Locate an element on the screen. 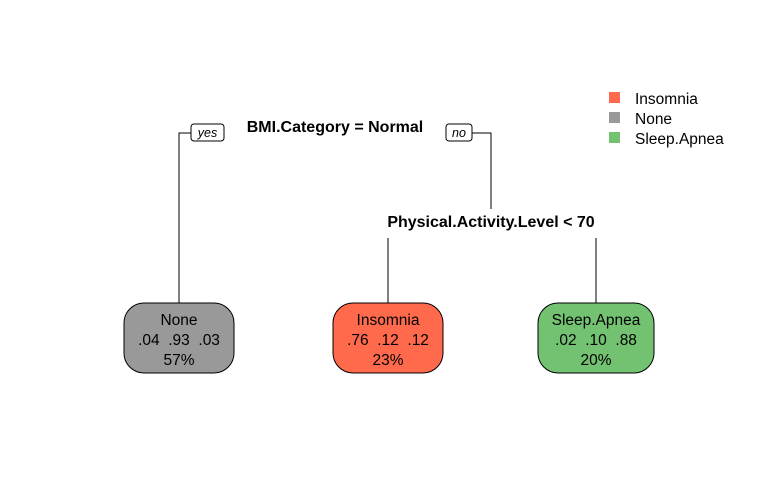  leaf-insomnia: Insomnia .76 .12 .12 23% is located at coordinates (388, 338).